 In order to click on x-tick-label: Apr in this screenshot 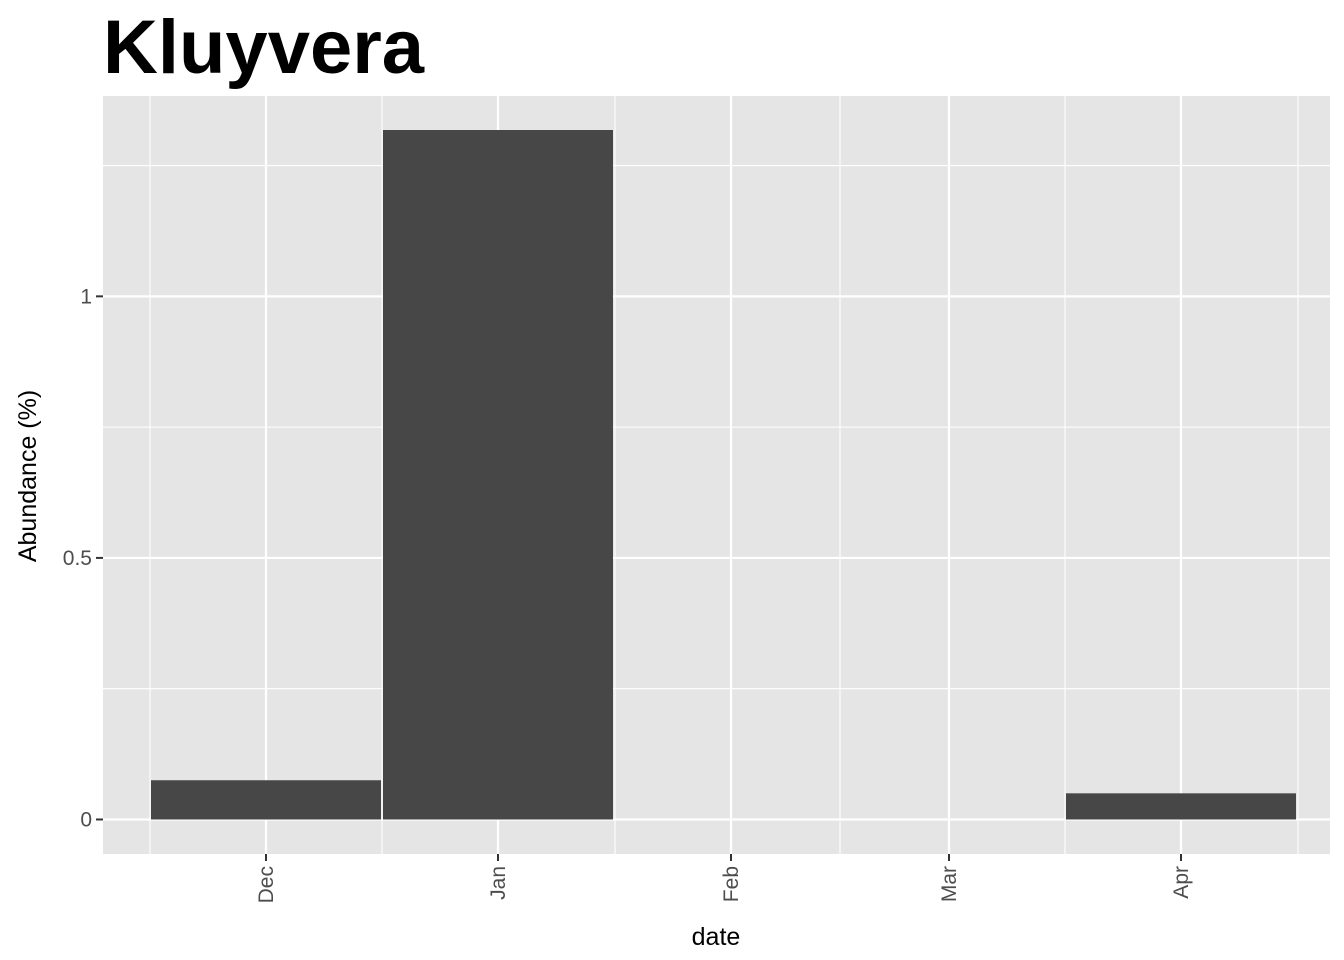, I will do `click(1181, 882)`.